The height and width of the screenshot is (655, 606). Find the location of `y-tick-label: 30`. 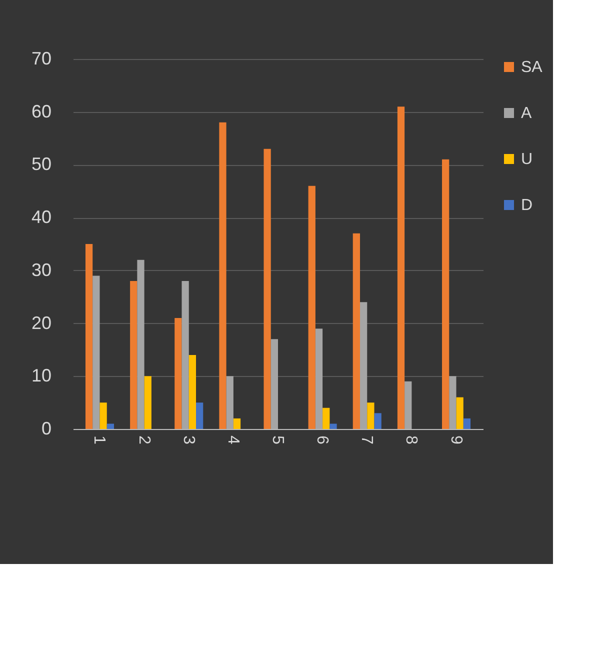

y-tick-label: 30 is located at coordinates (41, 270).